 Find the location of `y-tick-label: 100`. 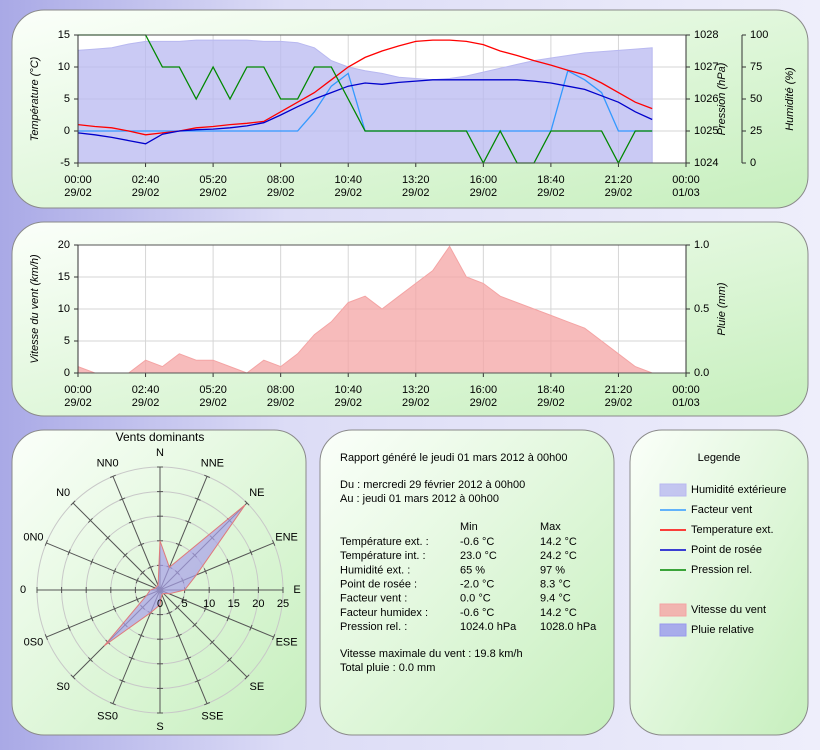

y-tick-label: 100 is located at coordinates (759, 35).